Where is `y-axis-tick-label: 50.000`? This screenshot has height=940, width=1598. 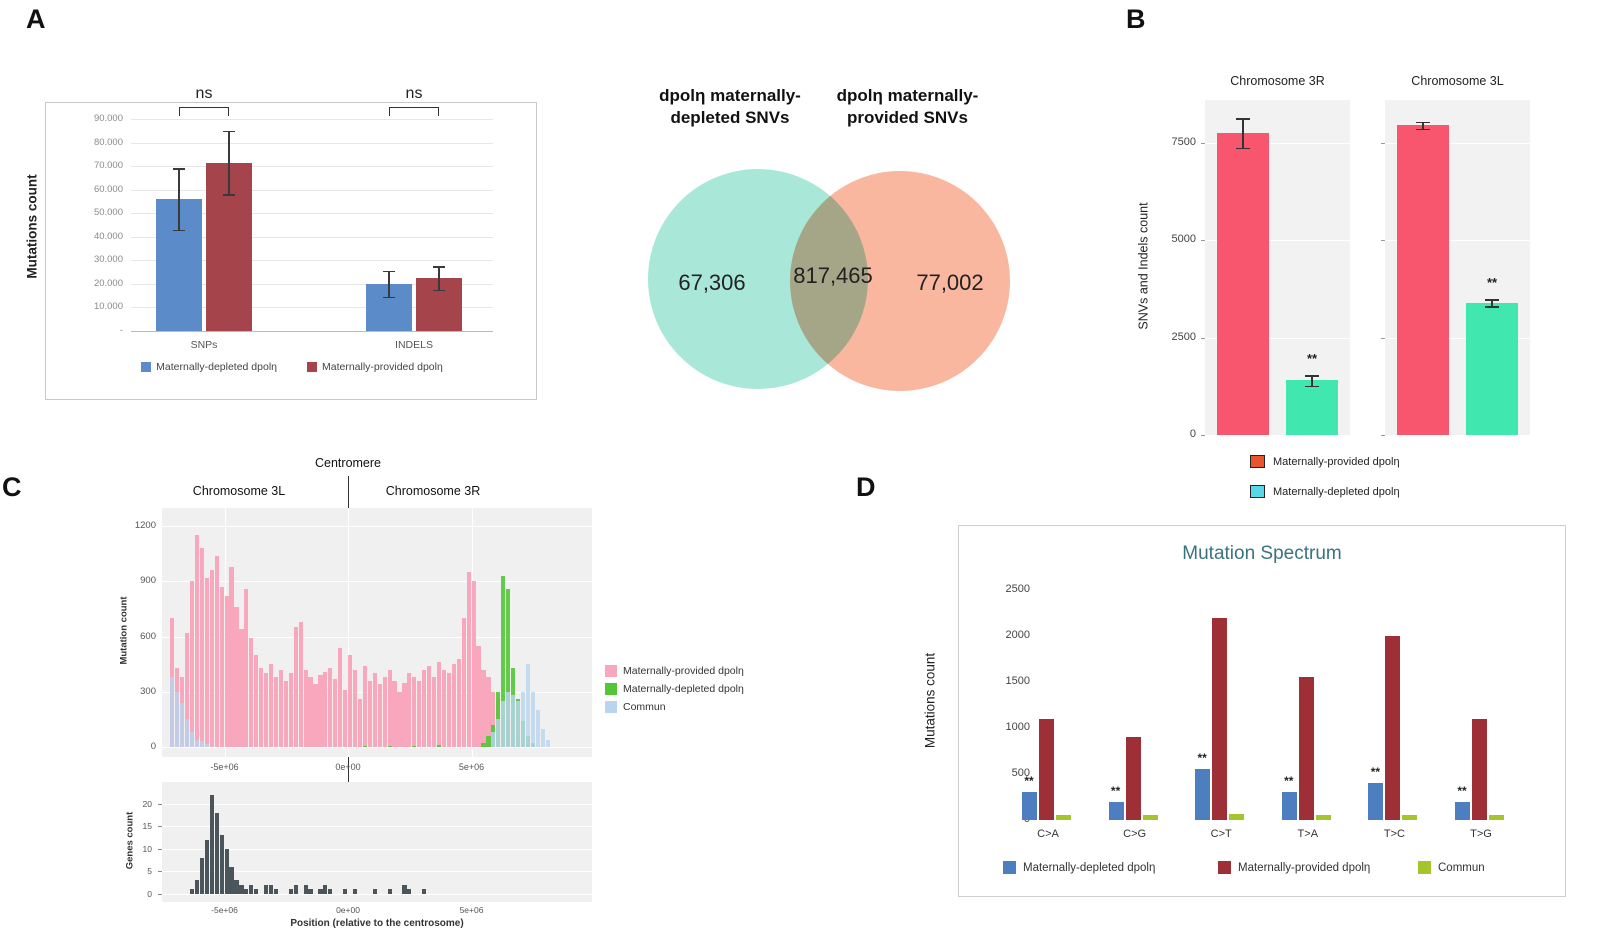
y-axis-tick-label: 50.000 is located at coordinates (108, 213).